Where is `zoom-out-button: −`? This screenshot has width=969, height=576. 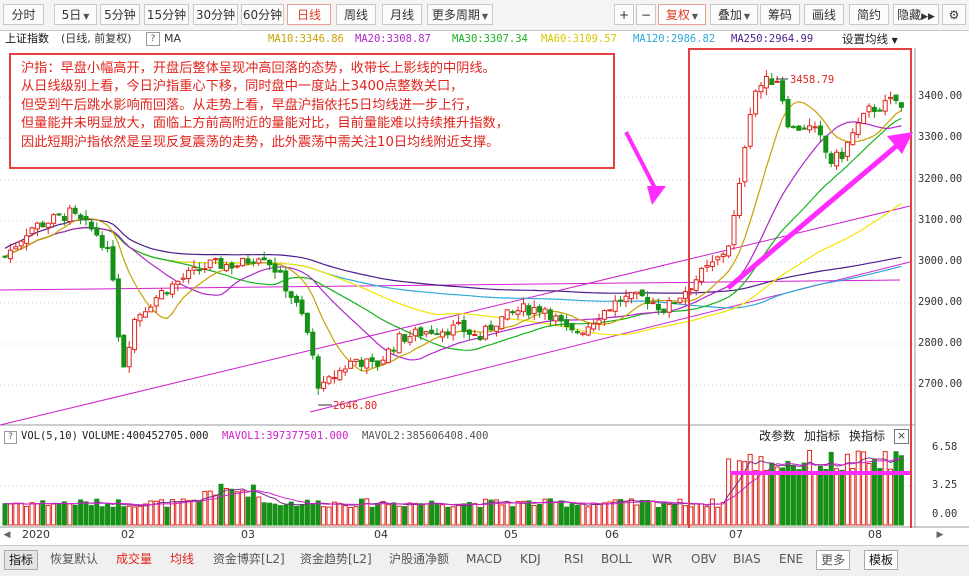
zoom-out-button: − is located at coordinates (646, 14).